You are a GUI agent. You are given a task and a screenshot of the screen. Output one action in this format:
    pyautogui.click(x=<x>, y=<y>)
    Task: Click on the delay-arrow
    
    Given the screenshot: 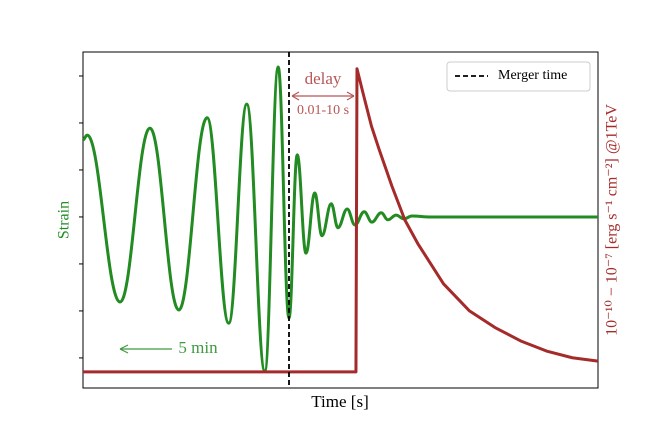 What is the action you would take?
    pyautogui.click(x=323, y=96)
    